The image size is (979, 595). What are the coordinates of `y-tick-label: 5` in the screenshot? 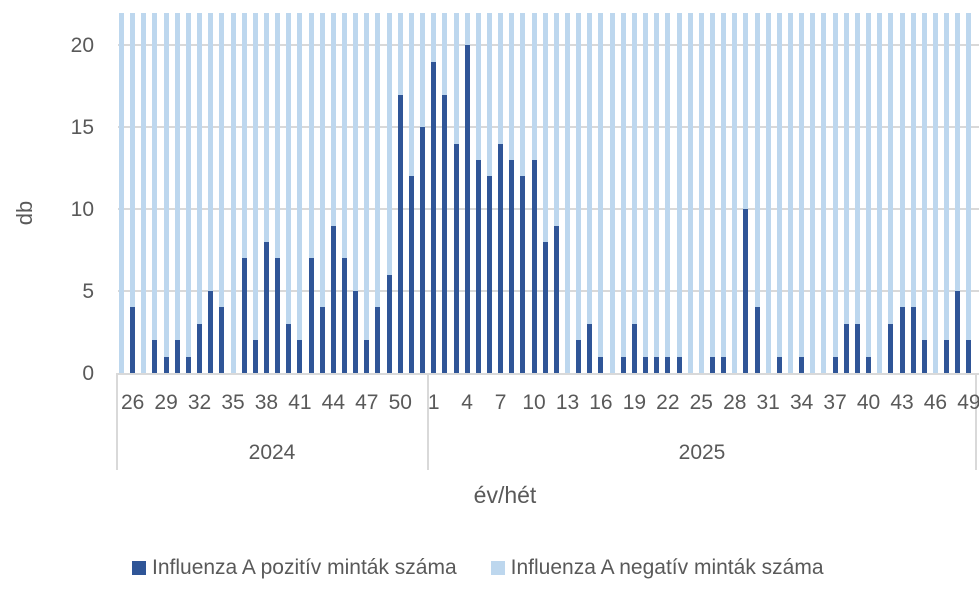 It's located at (88, 292).